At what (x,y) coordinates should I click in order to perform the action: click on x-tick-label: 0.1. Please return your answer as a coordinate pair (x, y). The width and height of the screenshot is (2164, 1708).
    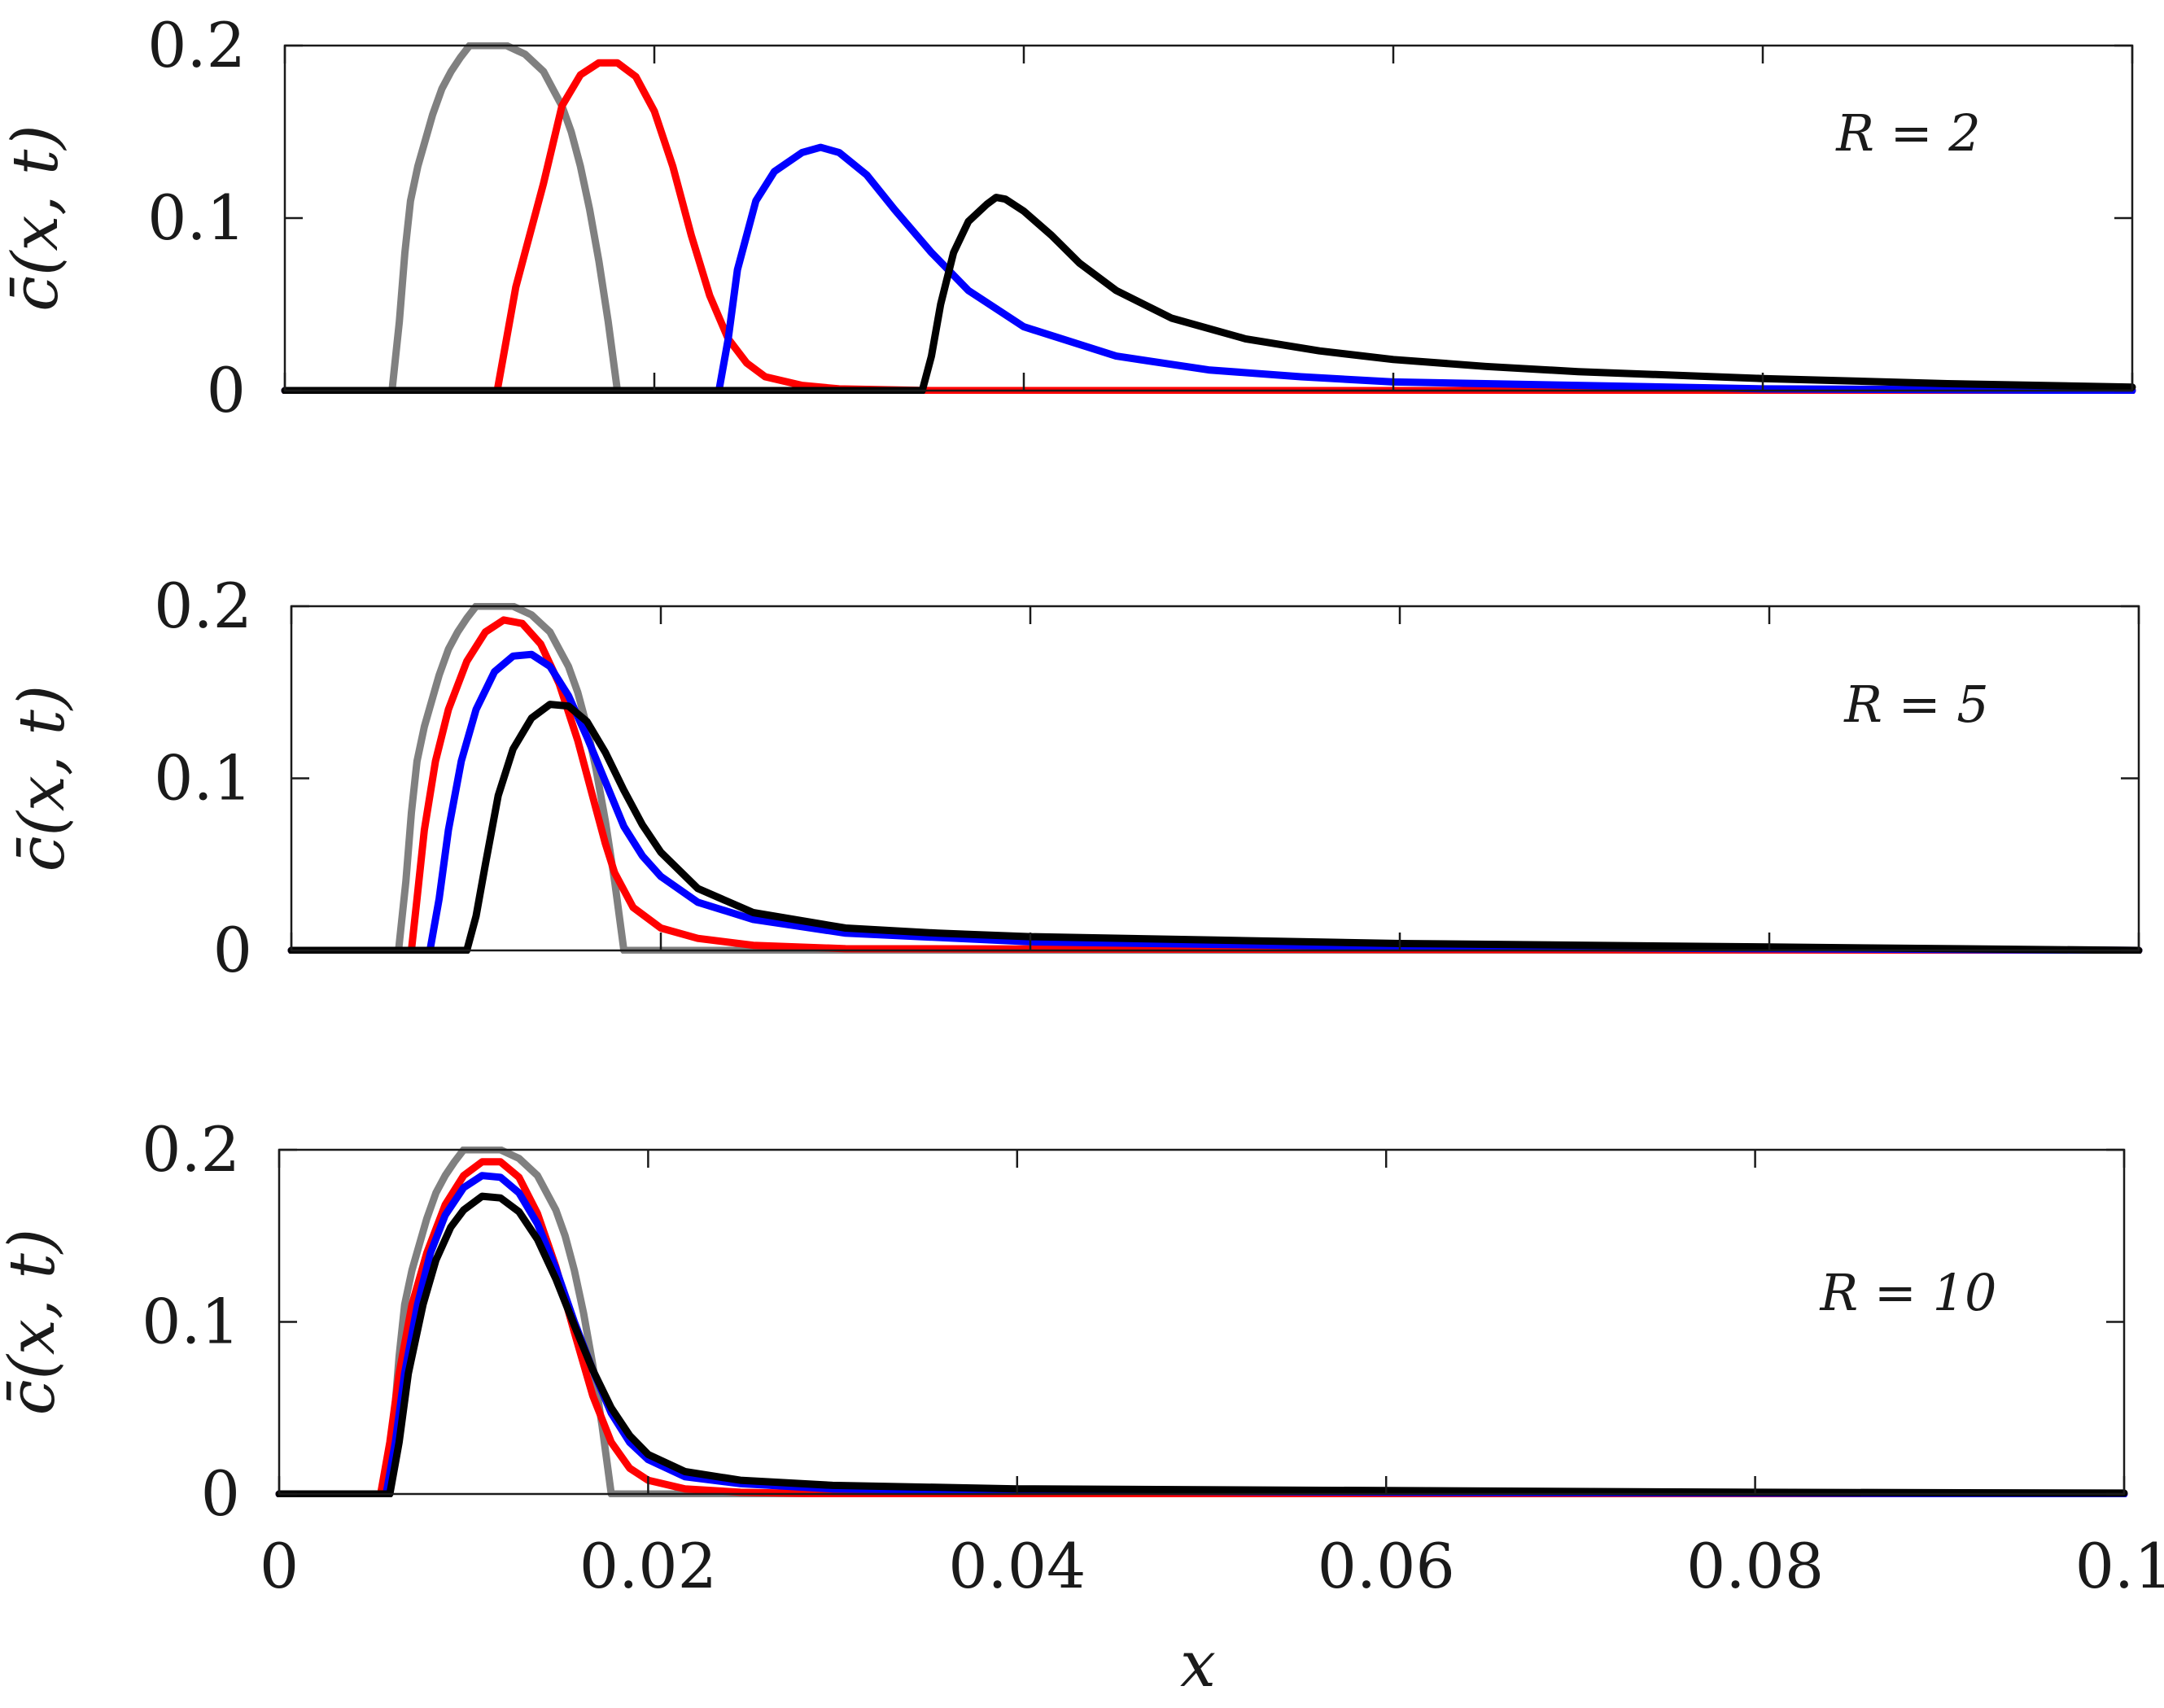
    Looking at the image, I should click on (2119, 1566).